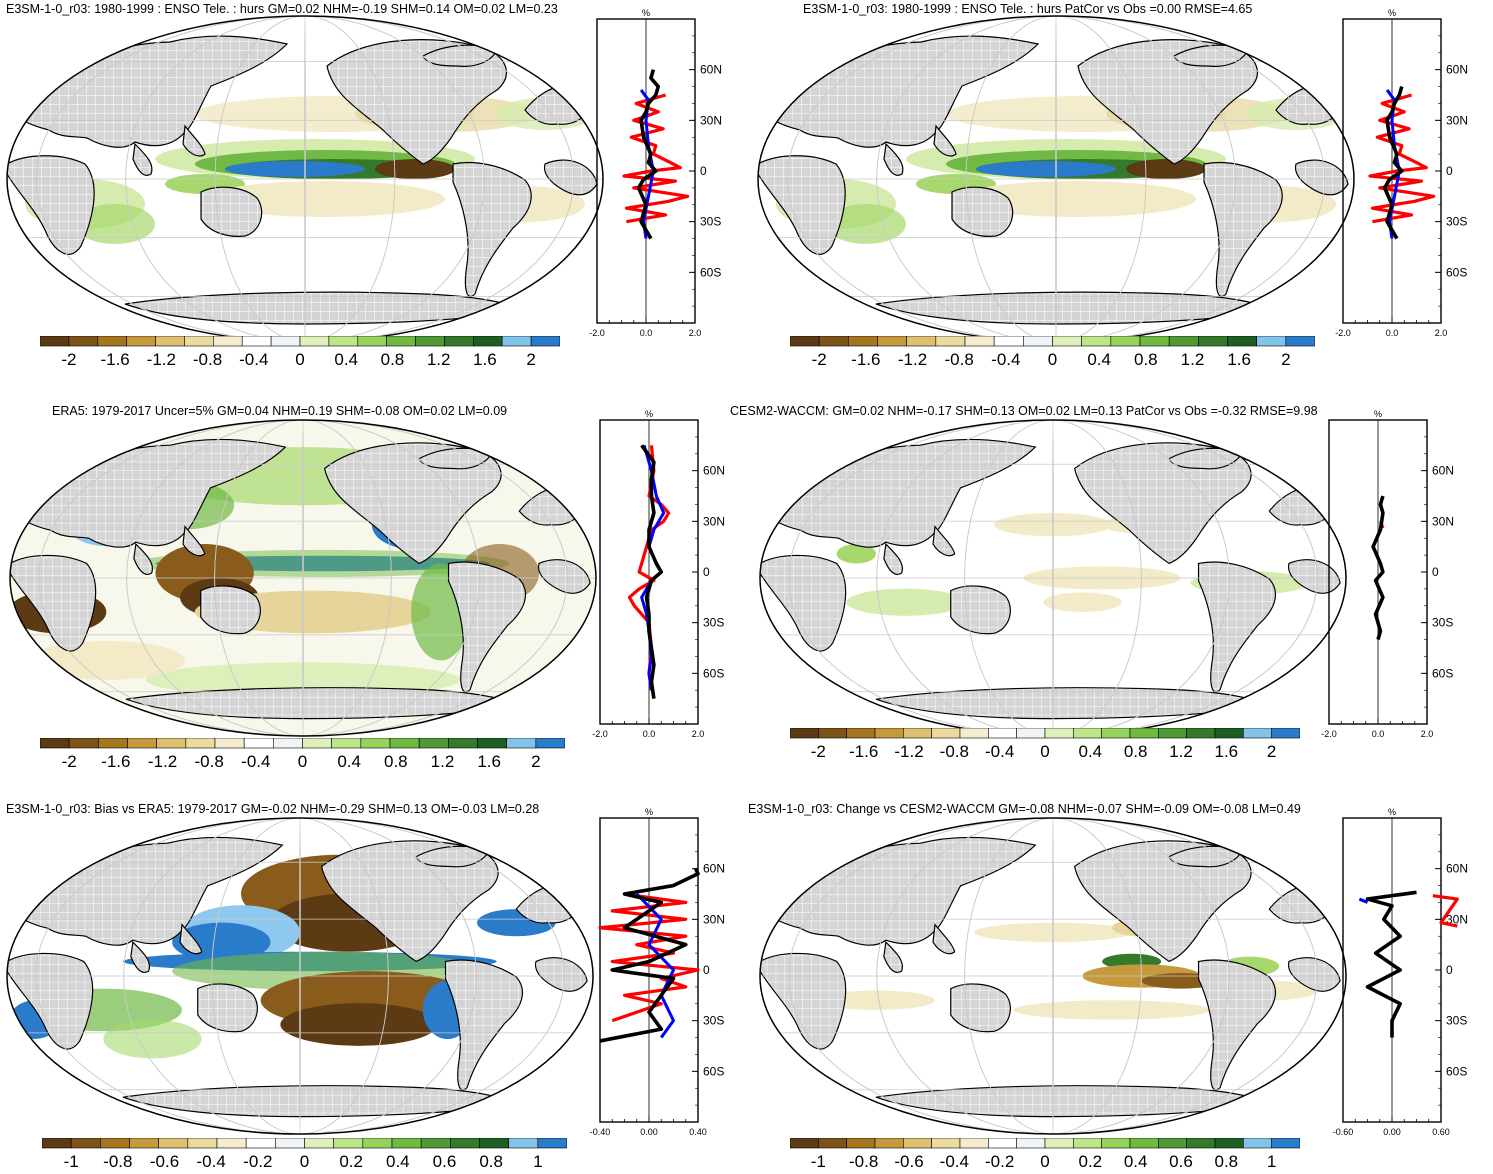 This screenshot has width=1493, height=1174. What do you see at coordinates (648, 154) in the screenshot?
I see `profile-series-black` at bounding box center [648, 154].